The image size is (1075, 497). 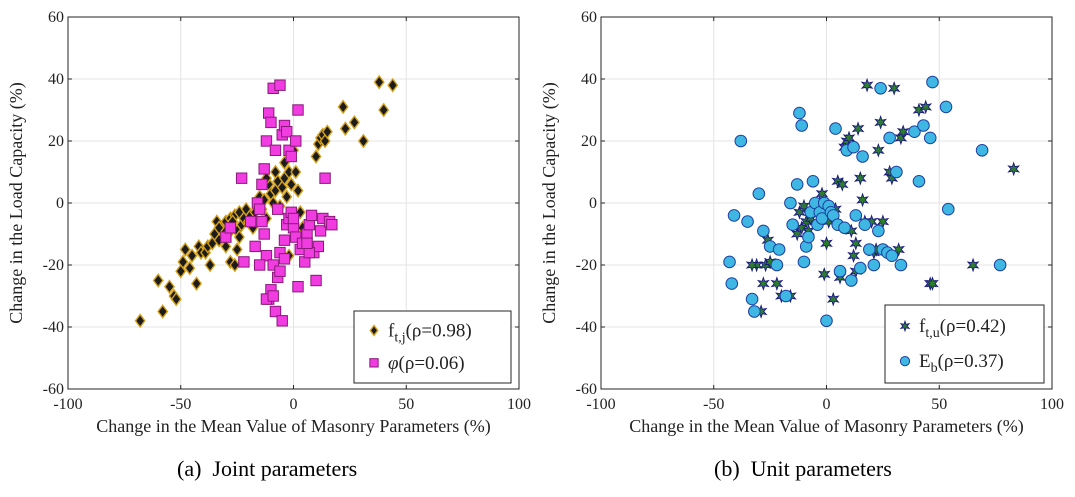 What do you see at coordinates (180, 404) in the screenshot?
I see `x-tick-label: -50` at bounding box center [180, 404].